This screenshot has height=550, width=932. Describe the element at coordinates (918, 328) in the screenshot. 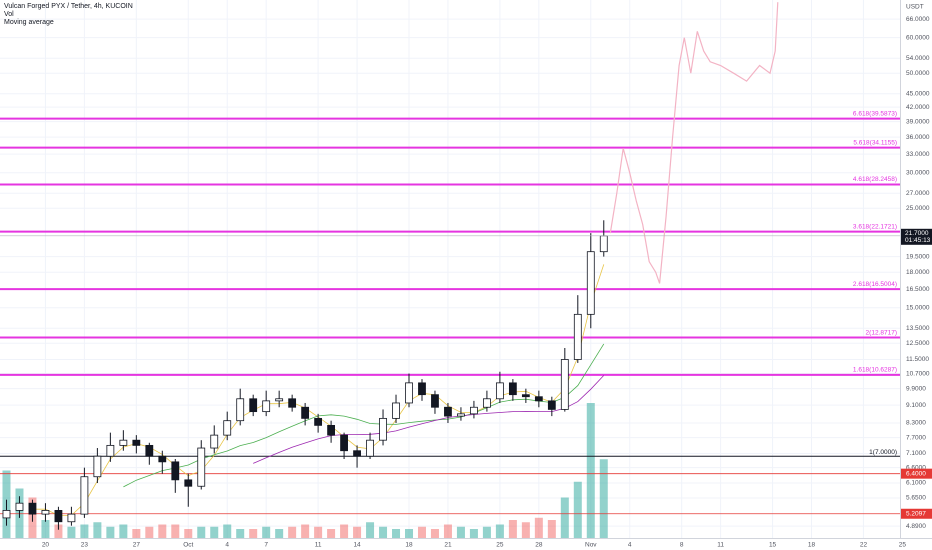

I see `y-tick-label: 13.5000` at that location.